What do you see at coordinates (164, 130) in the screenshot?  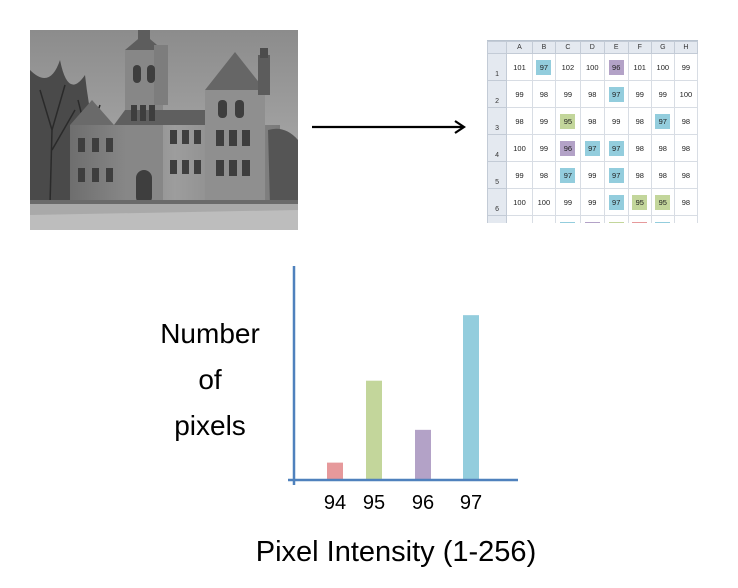 I see `grayscale-building-photo` at bounding box center [164, 130].